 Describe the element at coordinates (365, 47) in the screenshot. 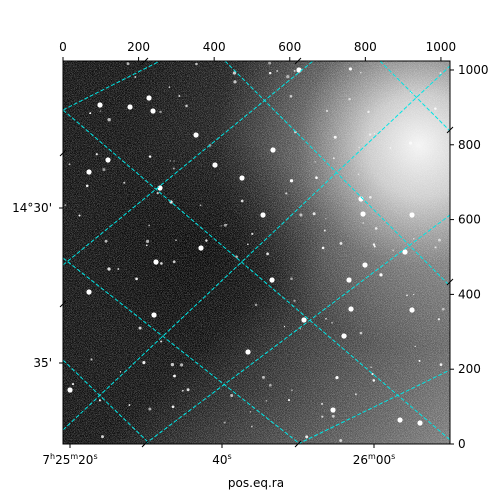

I see `top-tick-label: 800` at that location.